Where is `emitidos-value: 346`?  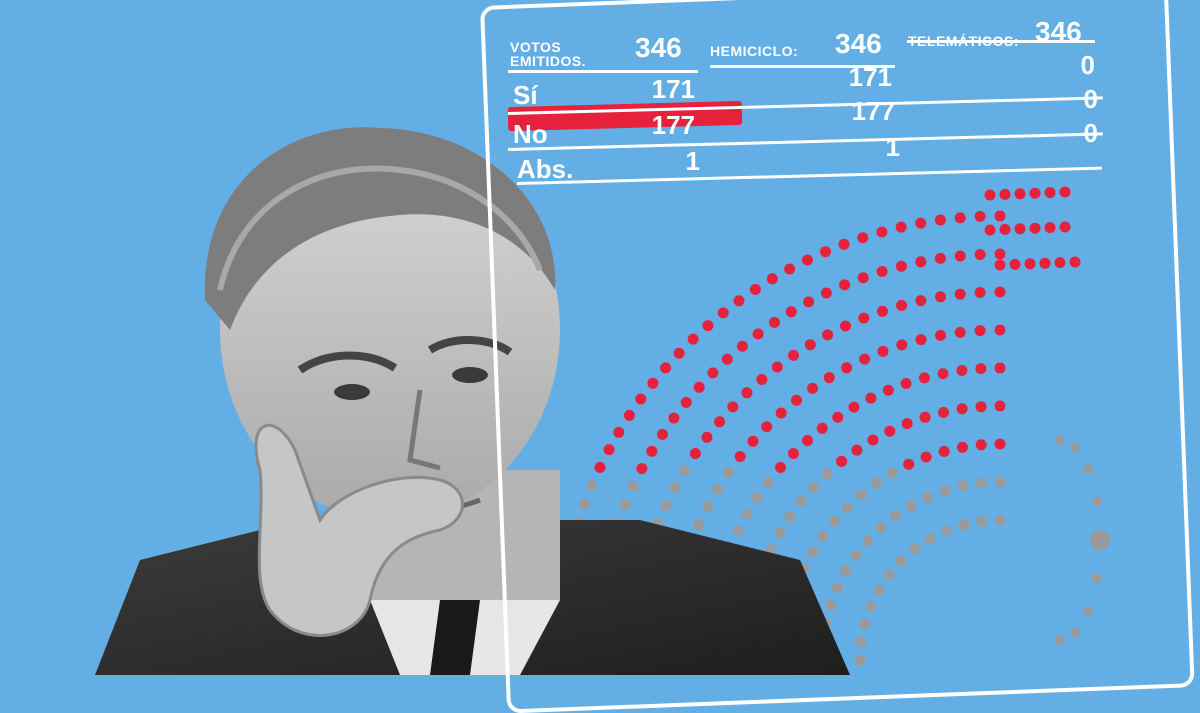
emitidos-value: 346 is located at coordinates (658, 47).